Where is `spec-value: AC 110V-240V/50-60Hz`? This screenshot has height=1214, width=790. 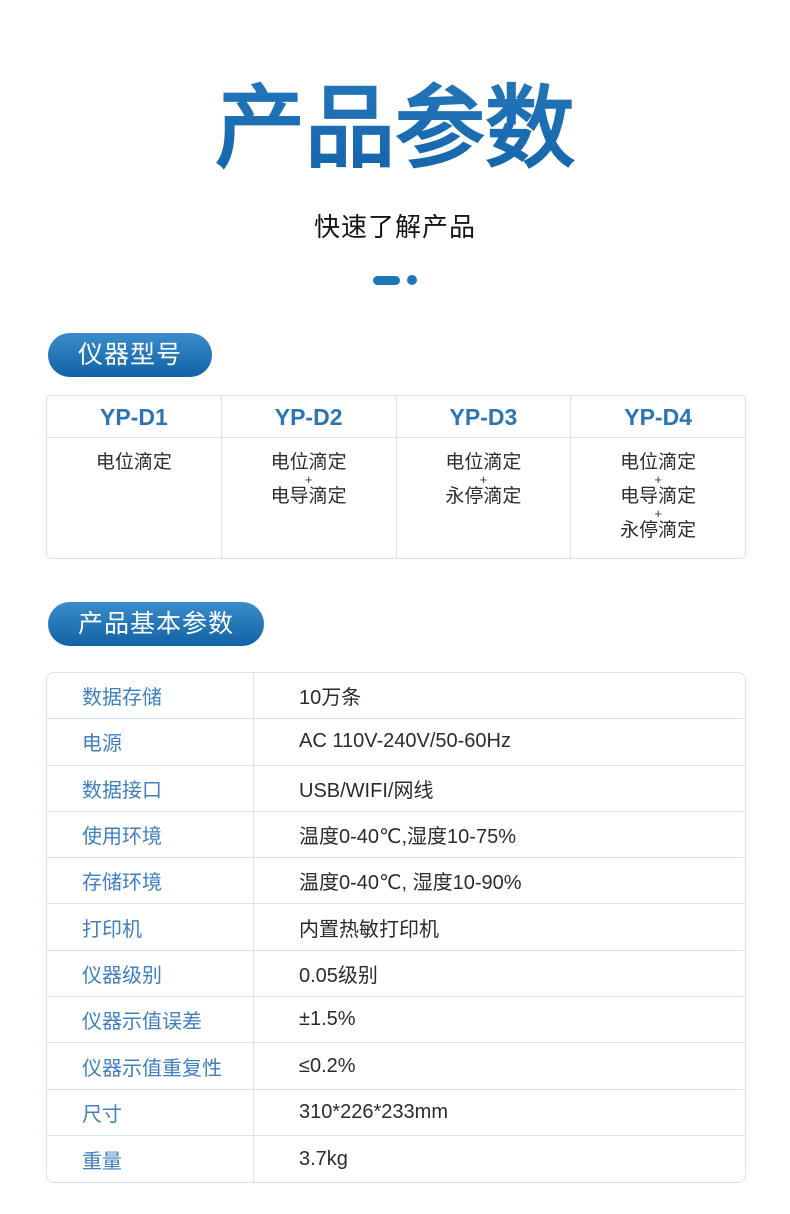 spec-value: AC 110V-240V/50-60Hz is located at coordinates (405, 741).